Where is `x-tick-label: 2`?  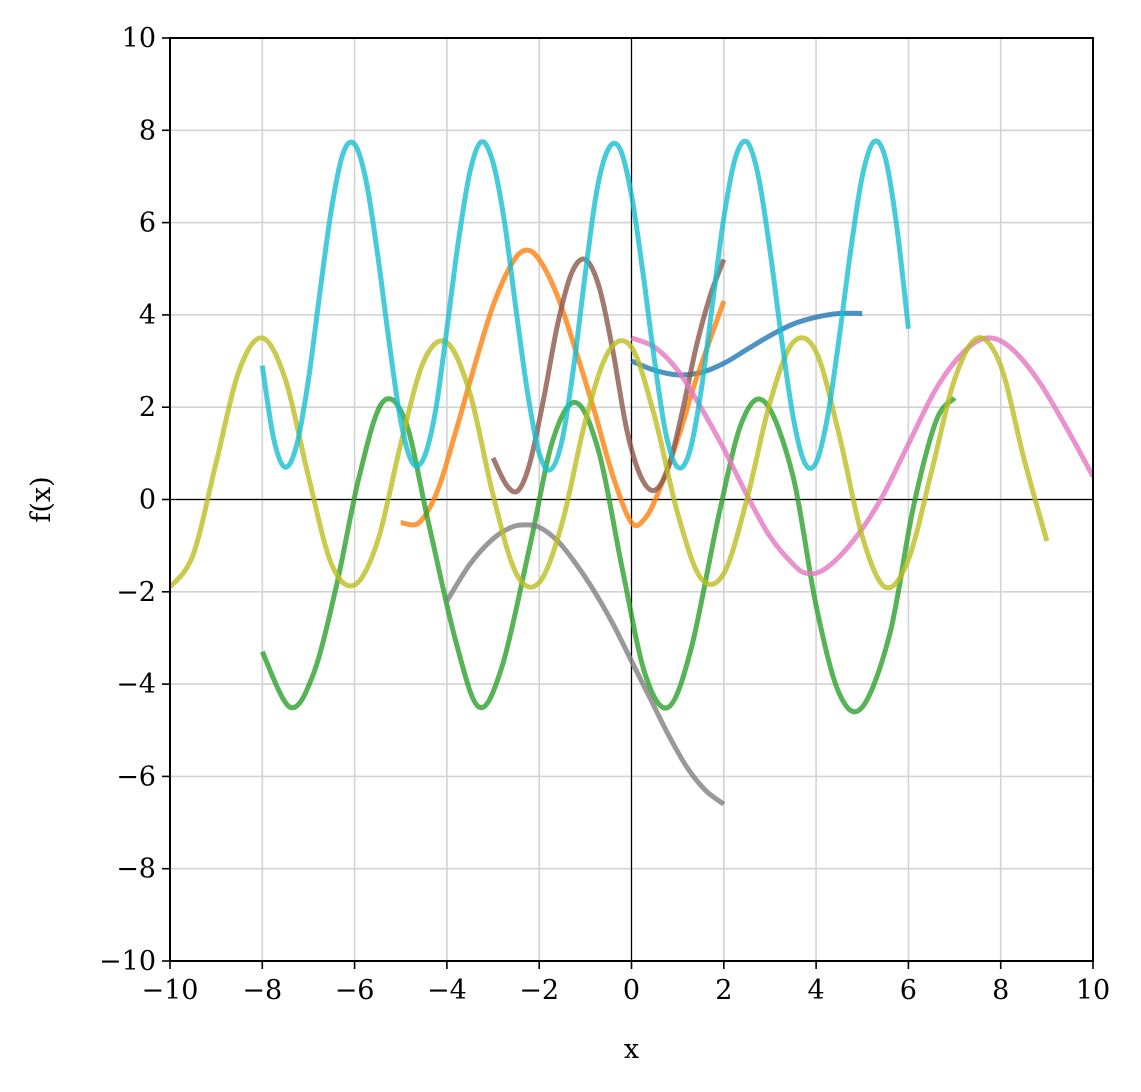
x-tick-label: 2 is located at coordinates (723, 990).